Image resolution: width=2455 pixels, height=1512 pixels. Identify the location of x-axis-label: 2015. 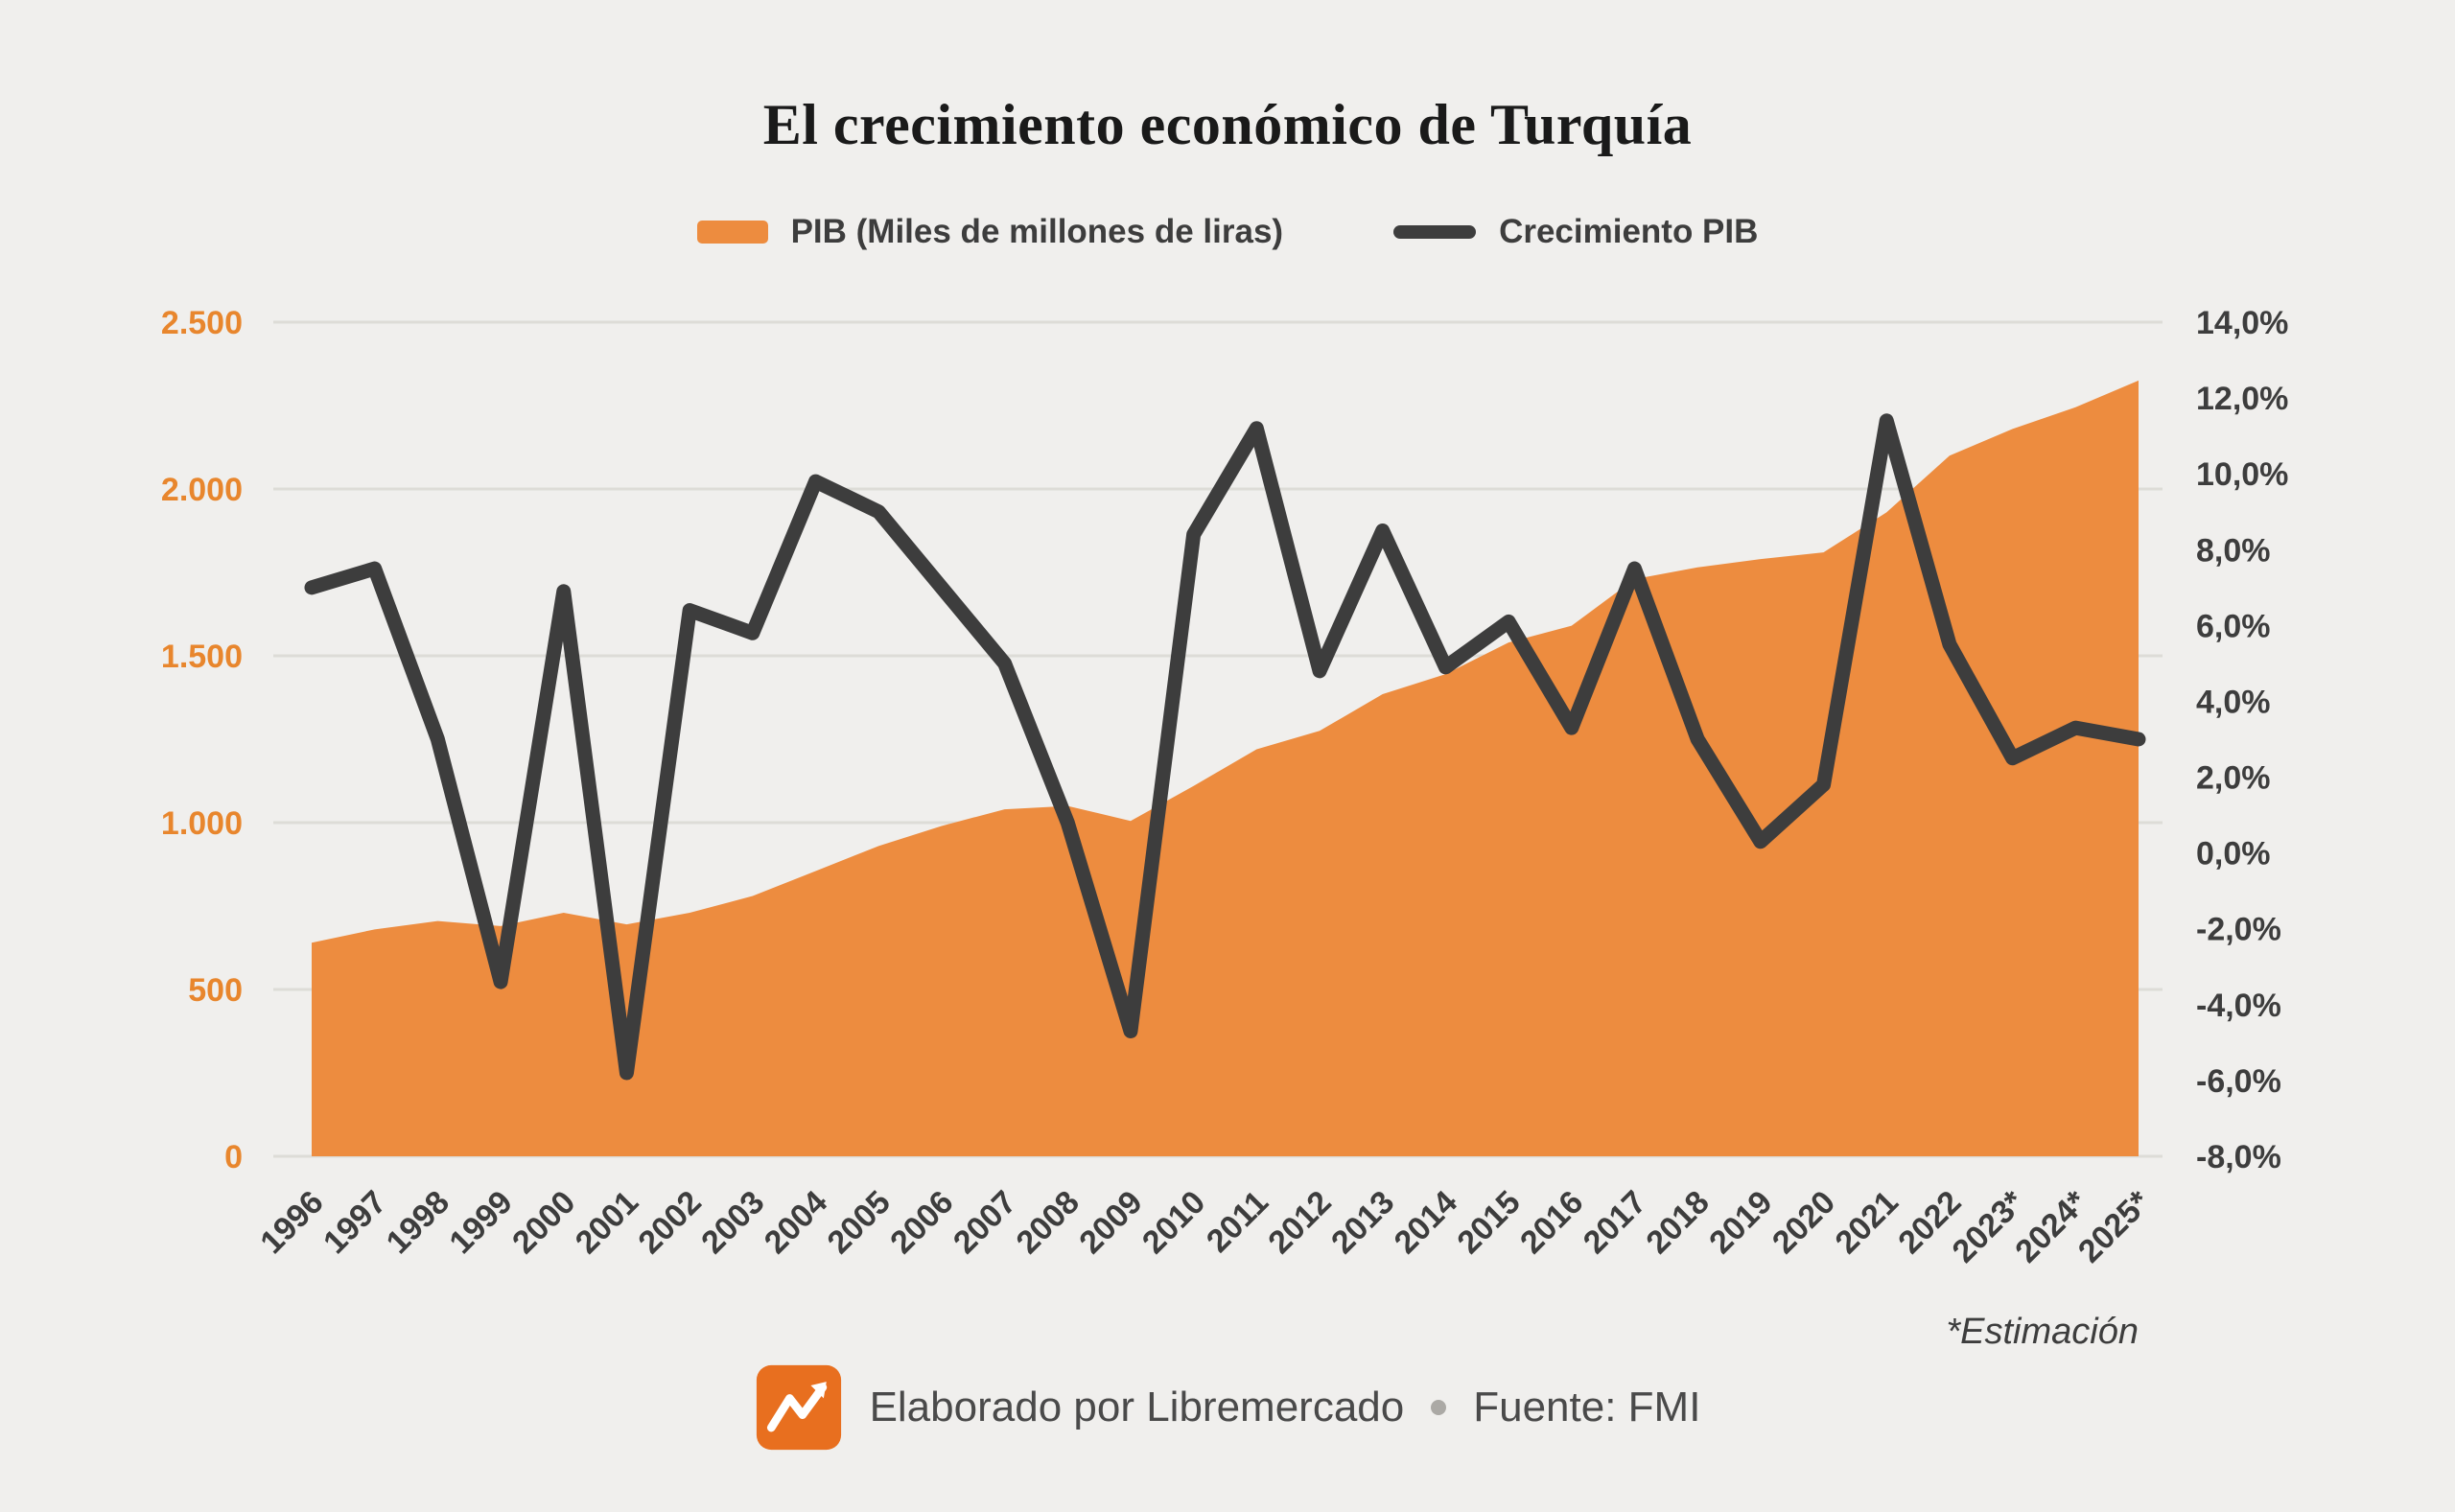
(1488, 1222).